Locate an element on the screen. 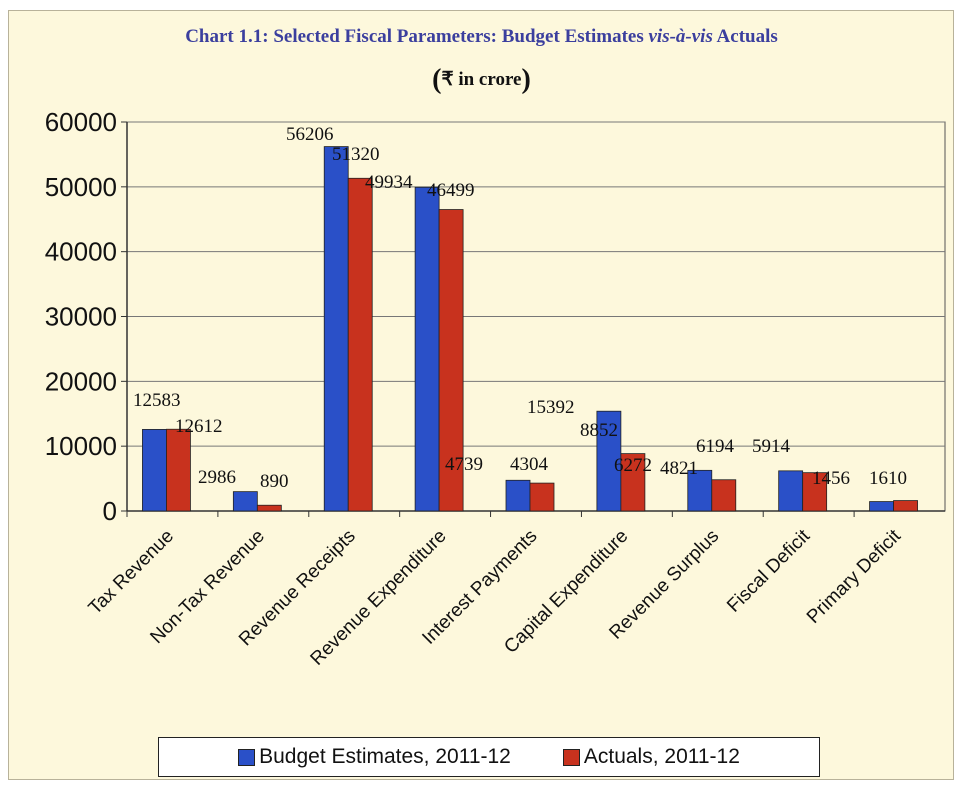  data-label: 4739 is located at coordinates (464, 464).